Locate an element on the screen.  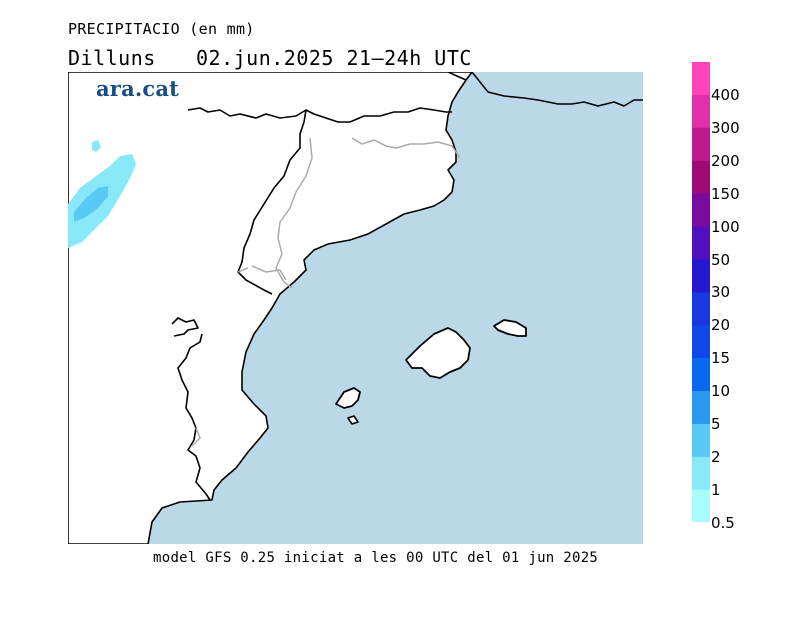
legend-label: 50 is located at coordinates (721, 259).